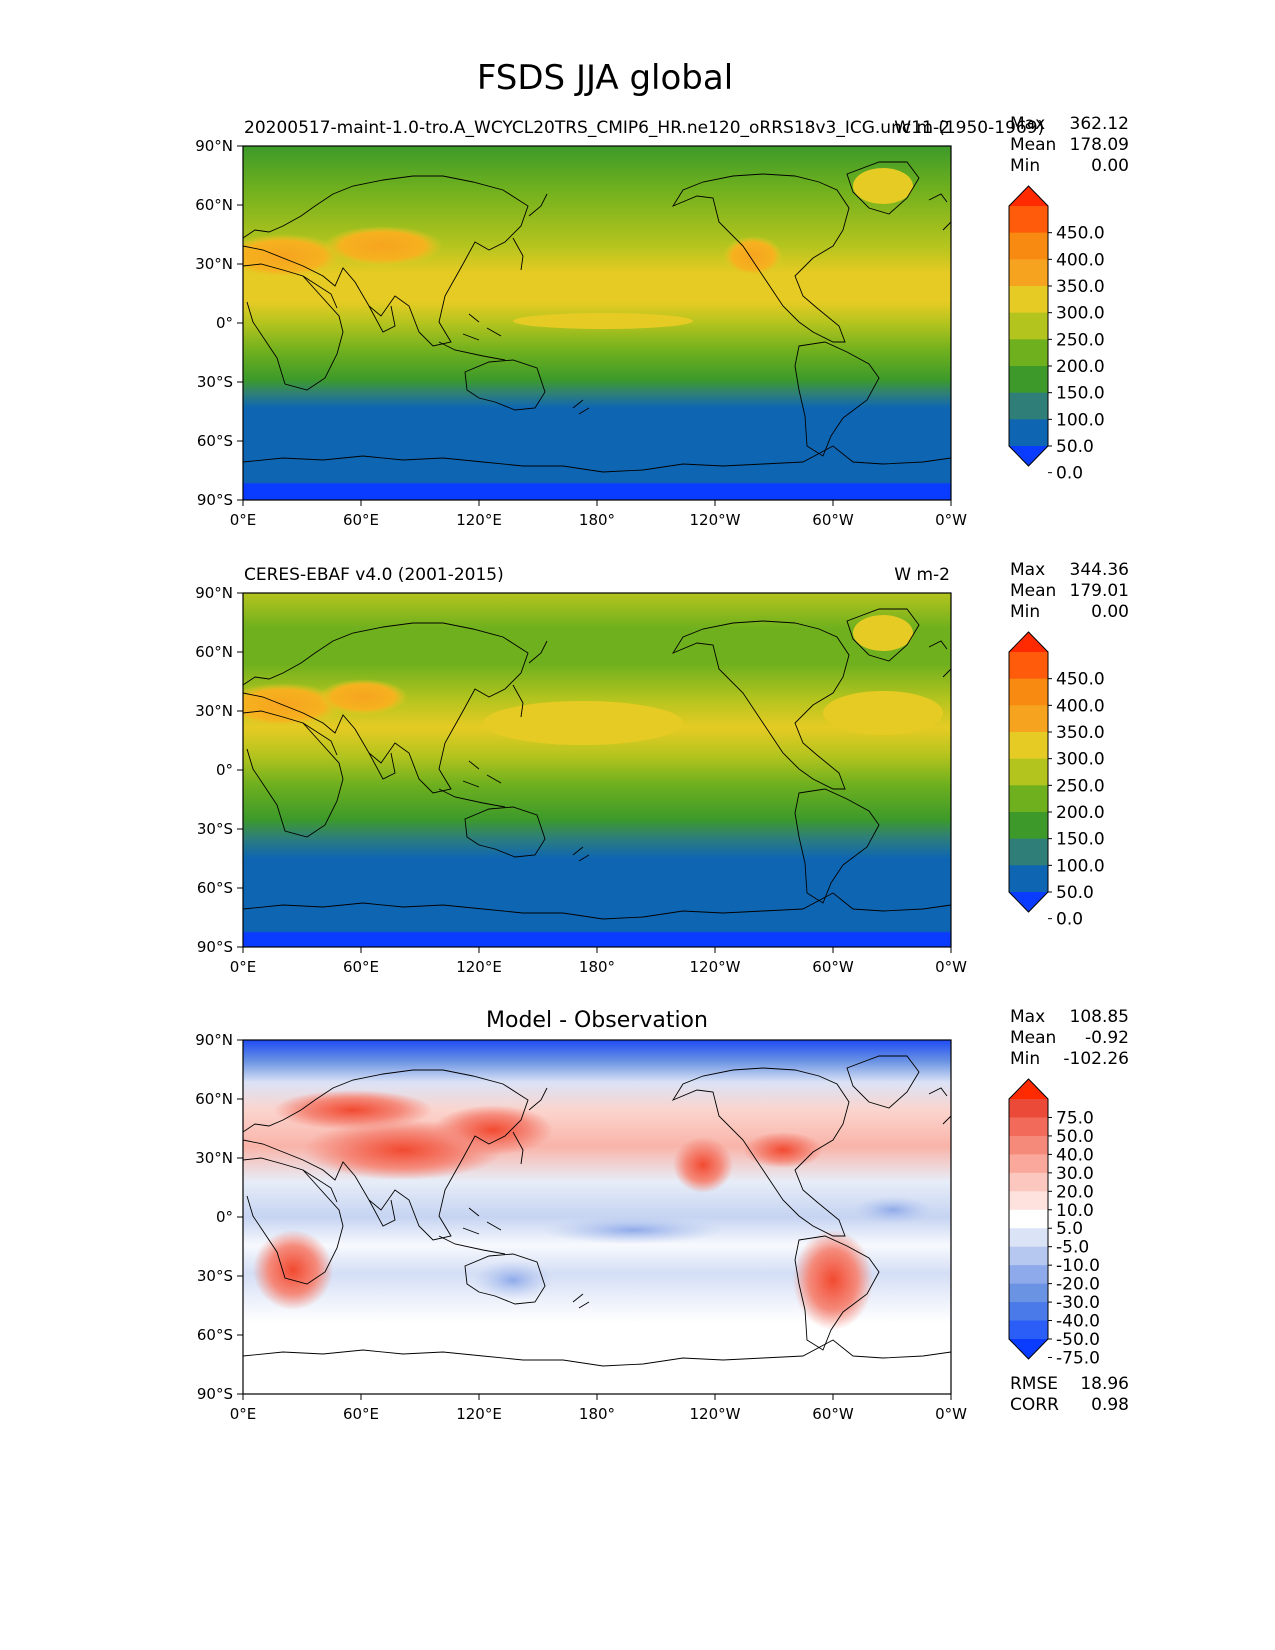 Image resolution: width=1275 pixels, height=1650 pixels. Describe the element at coordinates (243, 1414) in the screenshot. I see `x-tick-label: 0°E` at that location.